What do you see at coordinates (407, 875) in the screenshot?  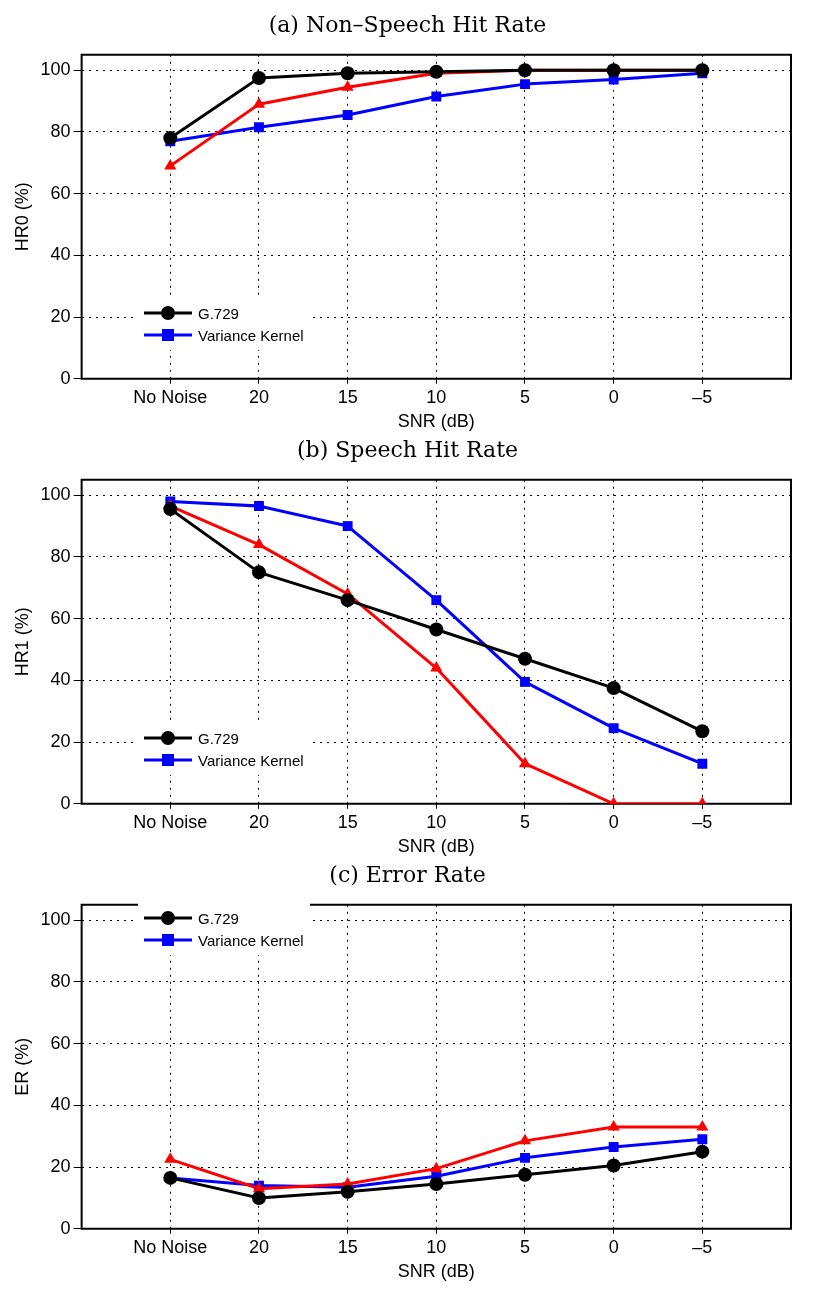 I see `chart-title: (c) Error Rate` at bounding box center [407, 875].